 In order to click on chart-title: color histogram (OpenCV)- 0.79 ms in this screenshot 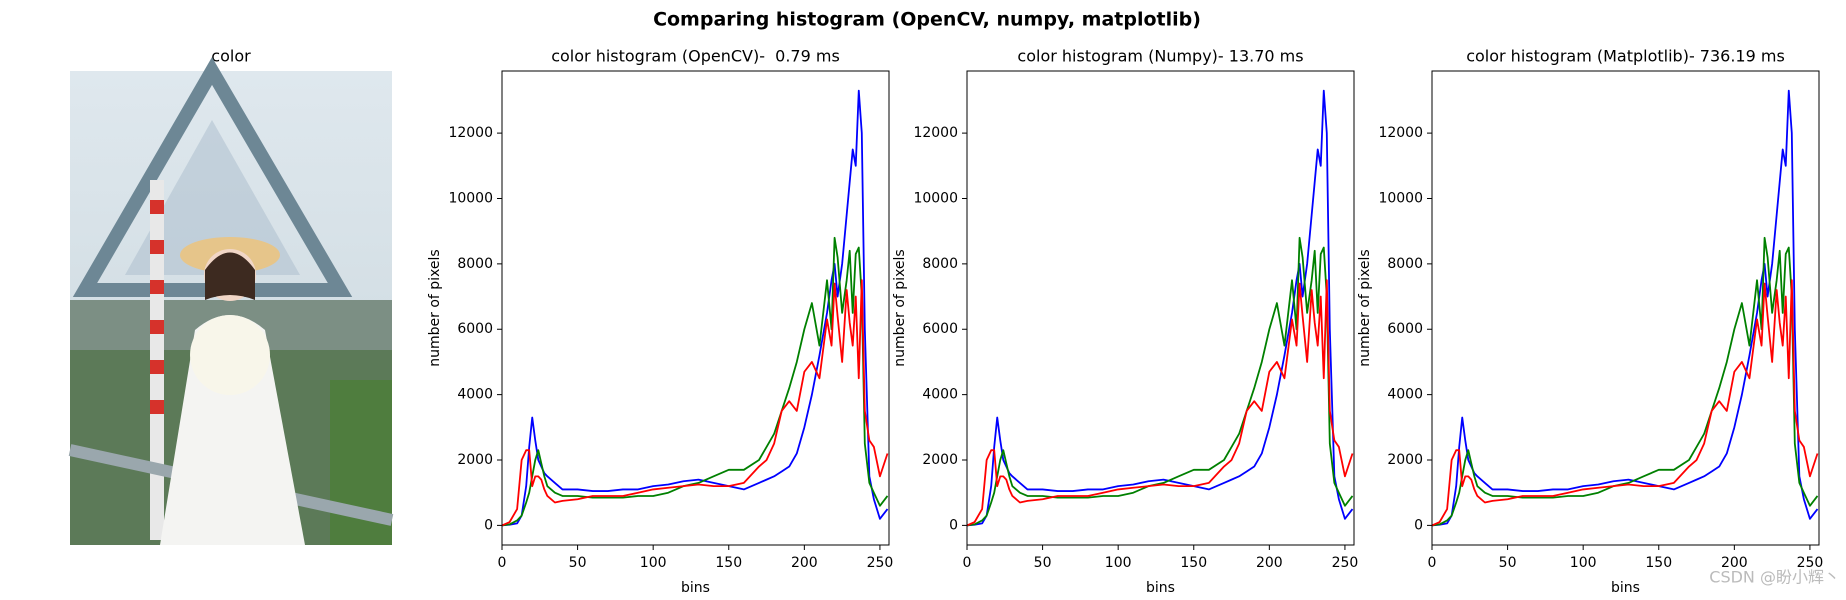, I will do `click(695, 56)`.